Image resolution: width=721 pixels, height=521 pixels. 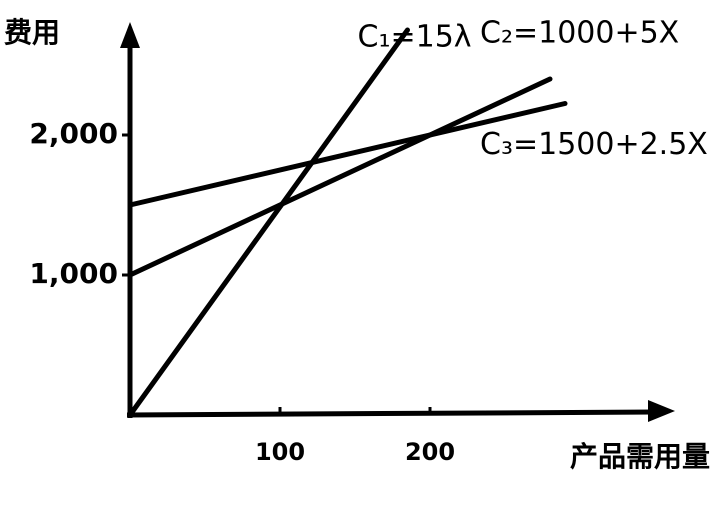 What do you see at coordinates (130, 35) in the screenshot?
I see `y-axis-arrow` at bounding box center [130, 35].